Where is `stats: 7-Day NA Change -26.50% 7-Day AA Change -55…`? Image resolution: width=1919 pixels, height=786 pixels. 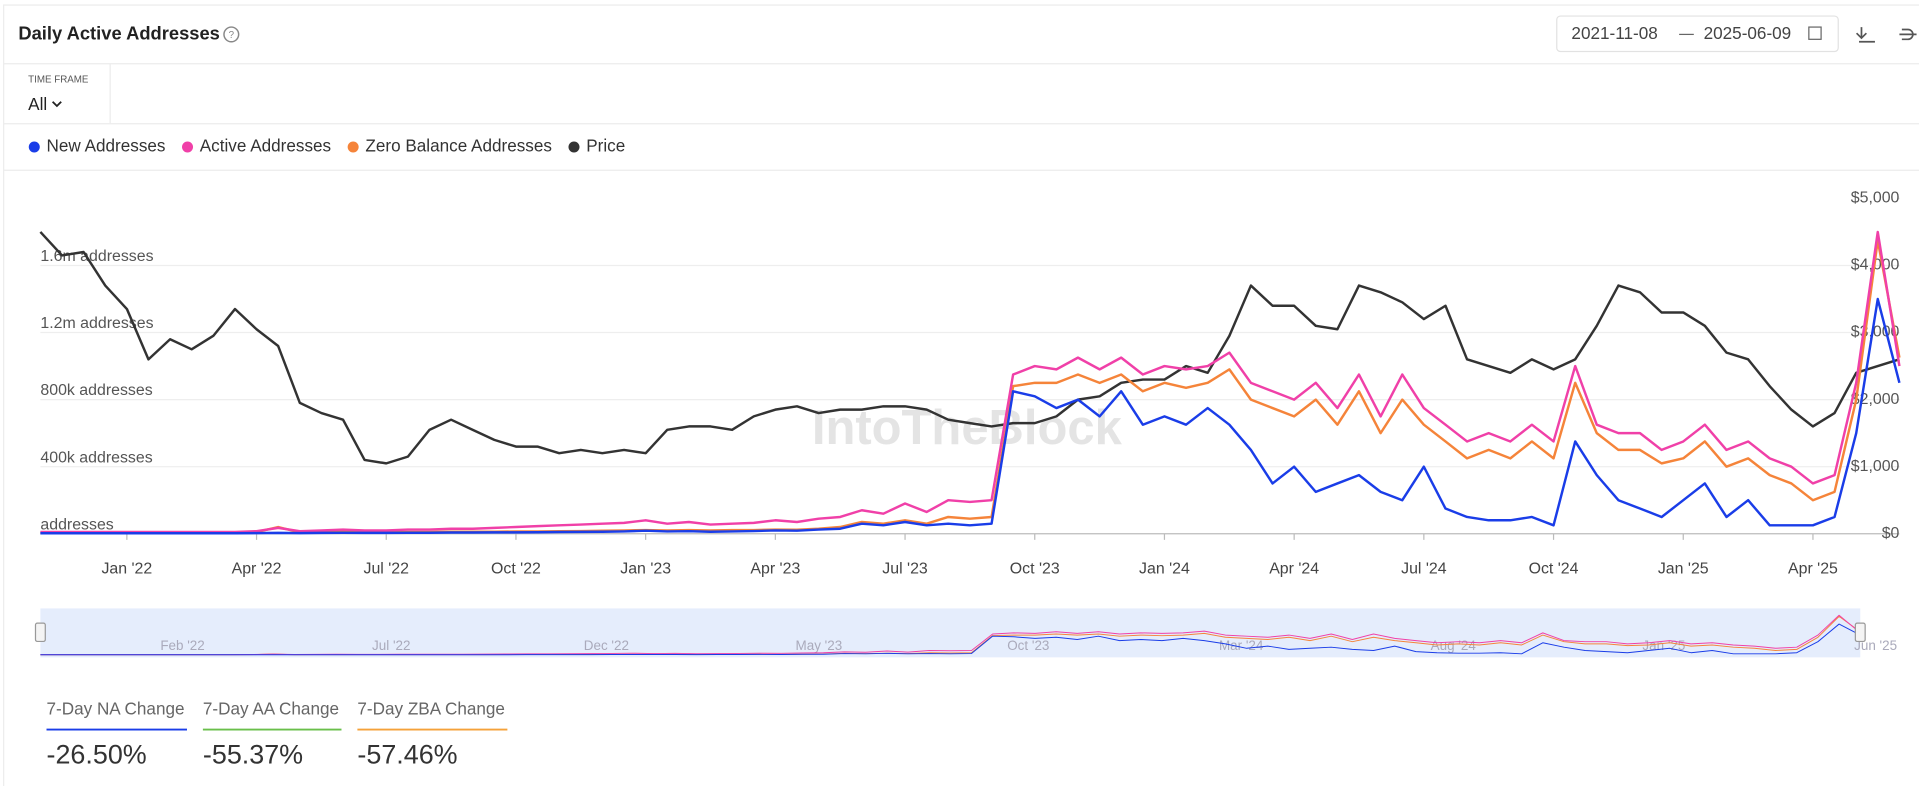
stats: 7-Day NA Change -26.50% 7-Day AA Change -55… is located at coordinates (277, 734).